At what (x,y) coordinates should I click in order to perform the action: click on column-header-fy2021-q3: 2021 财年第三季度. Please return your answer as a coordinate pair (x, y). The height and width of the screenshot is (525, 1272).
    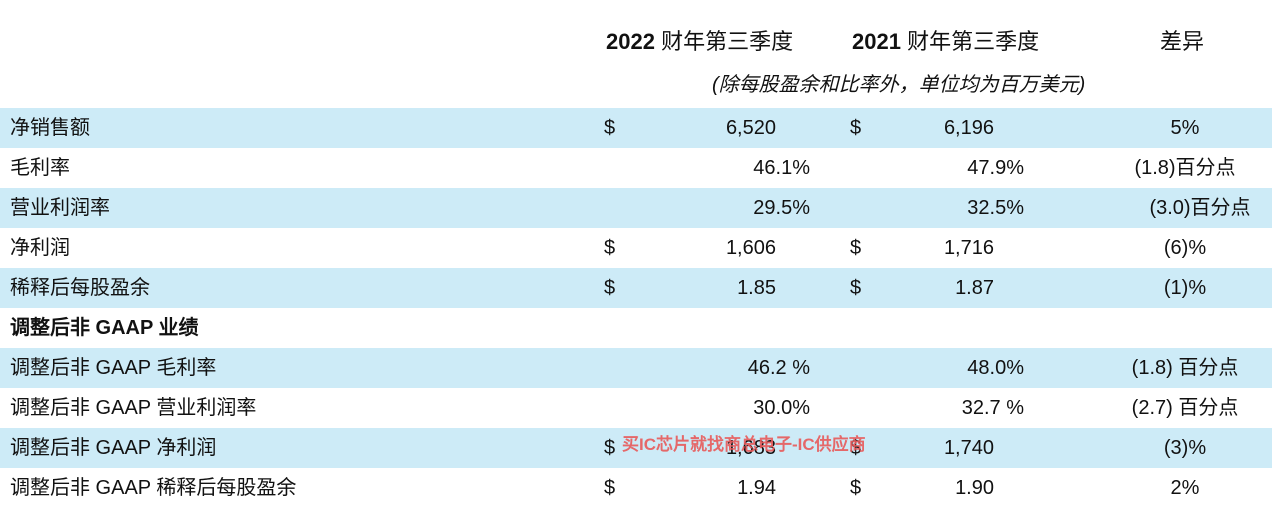
    Looking at the image, I should click on (945, 40).